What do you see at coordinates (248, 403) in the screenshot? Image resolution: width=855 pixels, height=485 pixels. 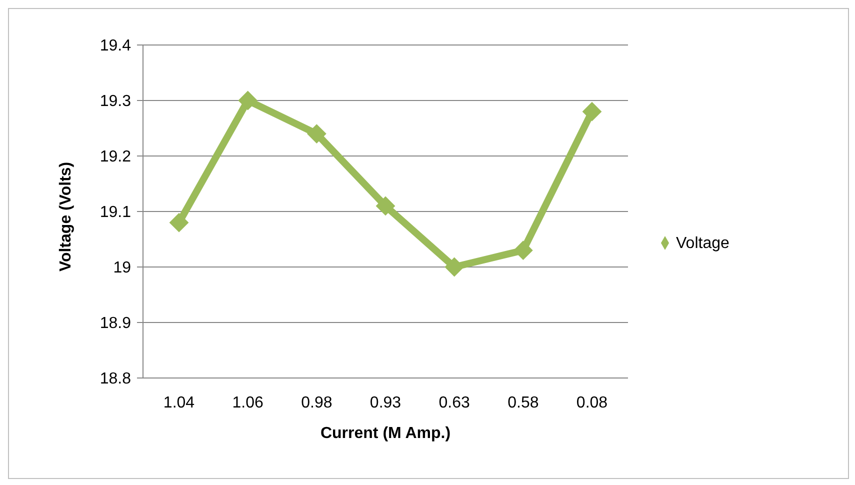 I see `x-tick-label: 1.06` at bounding box center [248, 403].